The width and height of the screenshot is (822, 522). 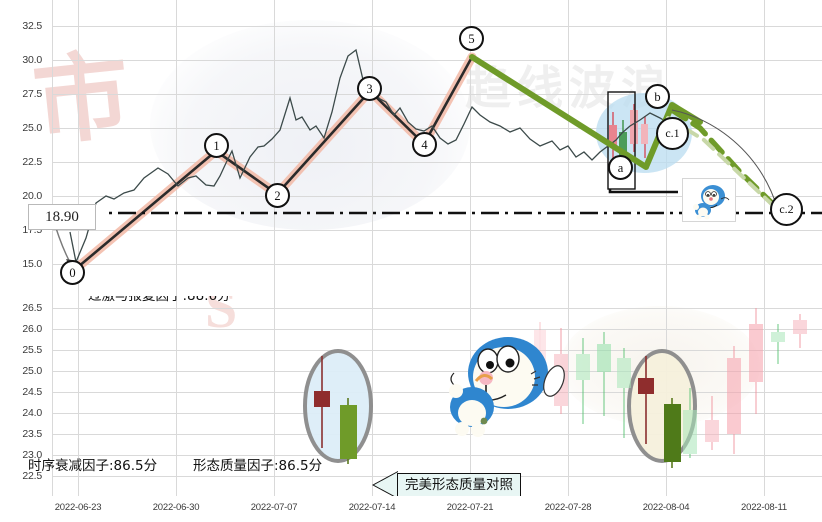 I want to click on wave-label-4: 4, so click(x=424, y=144).